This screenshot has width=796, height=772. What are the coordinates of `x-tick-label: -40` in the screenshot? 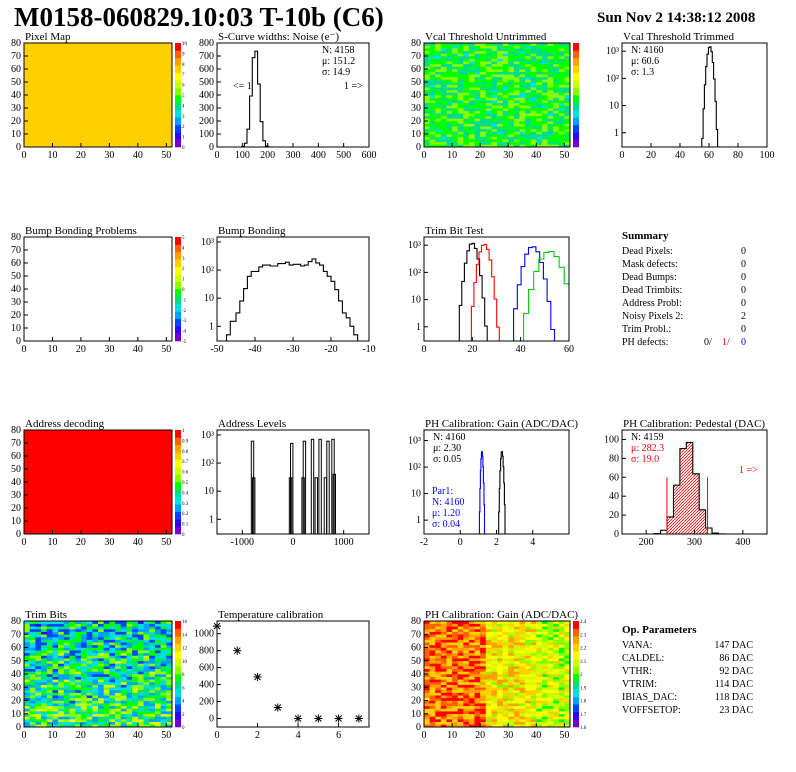 It's located at (254, 349).